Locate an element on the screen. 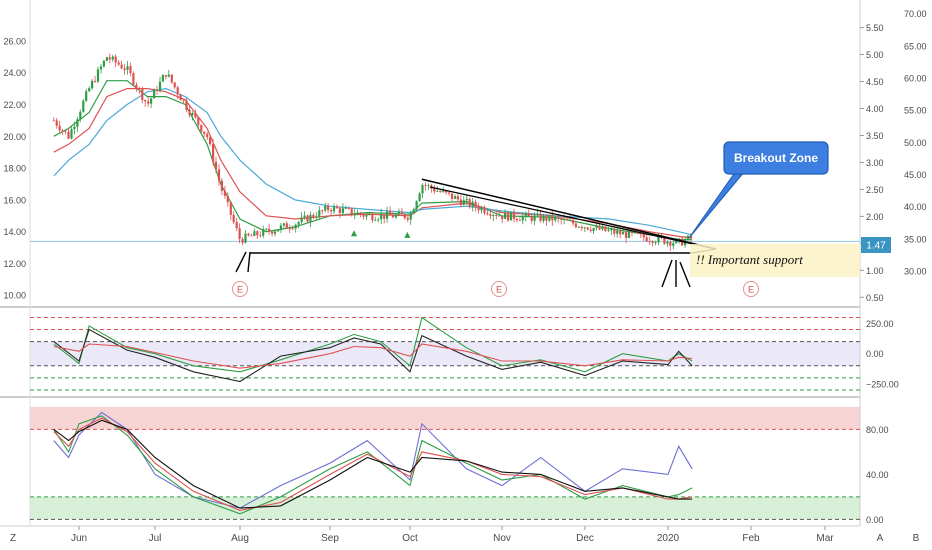  right-axis-2-tick-label: 35.00 is located at coordinates (915, 239).